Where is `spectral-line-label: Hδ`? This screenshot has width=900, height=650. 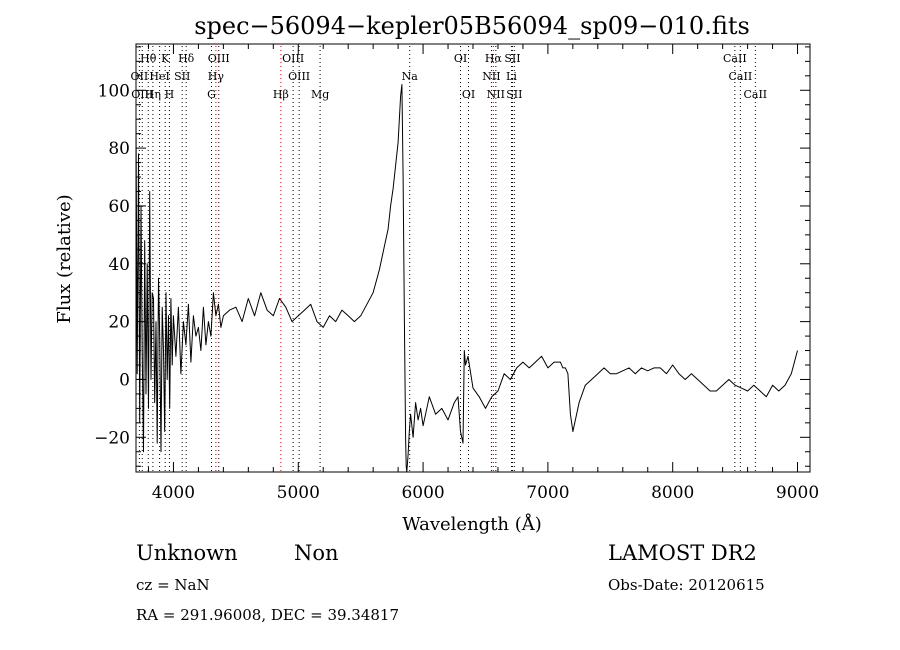
spectral-line-label: Hδ is located at coordinates (186, 58).